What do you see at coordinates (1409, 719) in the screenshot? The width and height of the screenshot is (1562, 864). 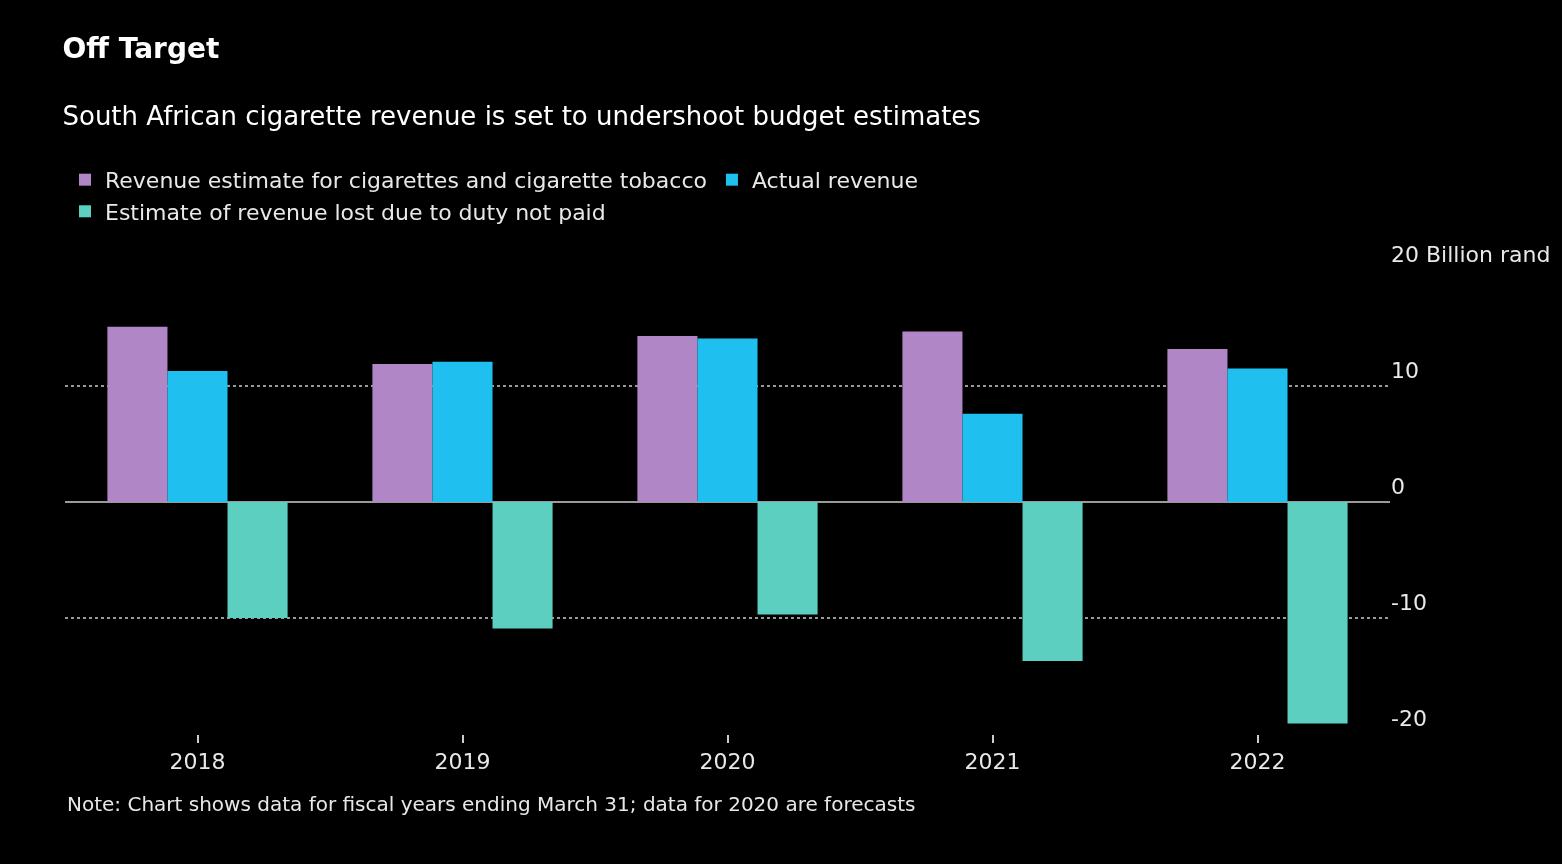 I see `y-tick-label: -20` at bounding box center [1409, 719].